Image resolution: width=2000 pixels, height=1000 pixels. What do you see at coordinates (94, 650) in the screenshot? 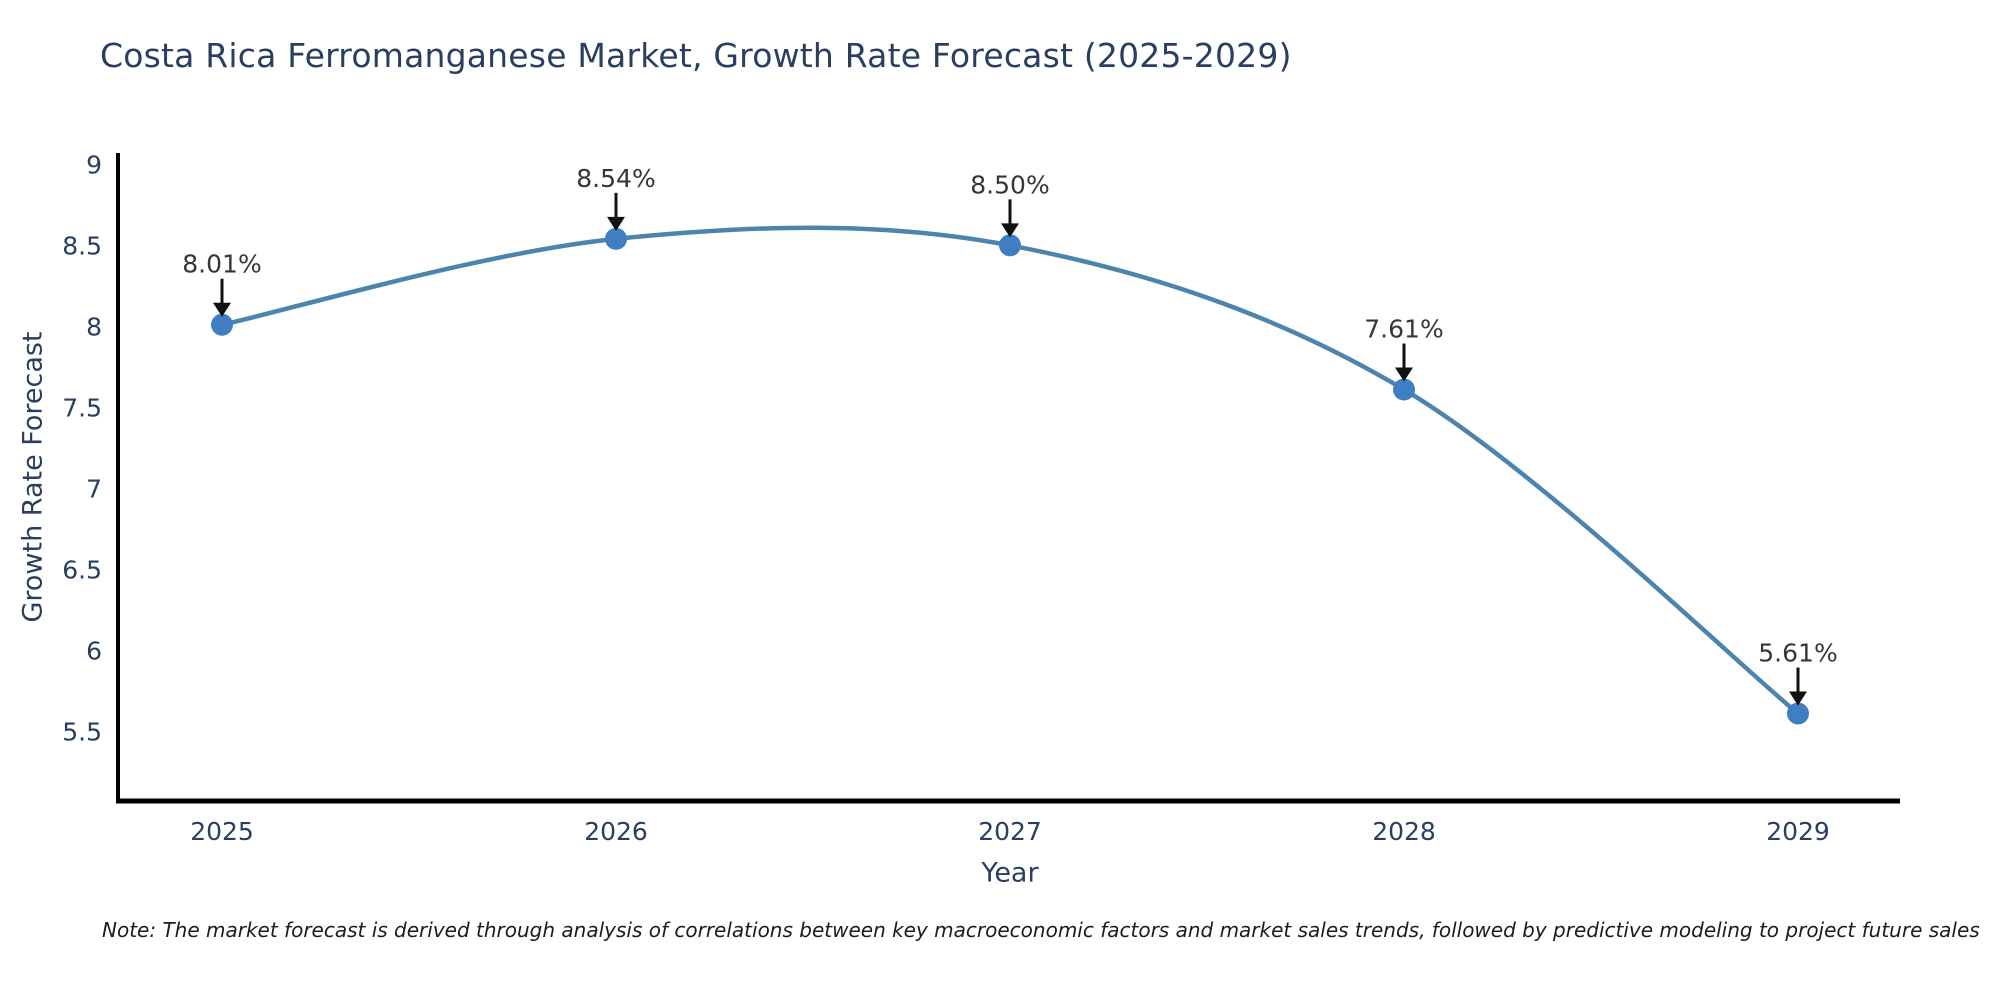
I see `y-tick-label: 6` at bounding box center [94, 650].